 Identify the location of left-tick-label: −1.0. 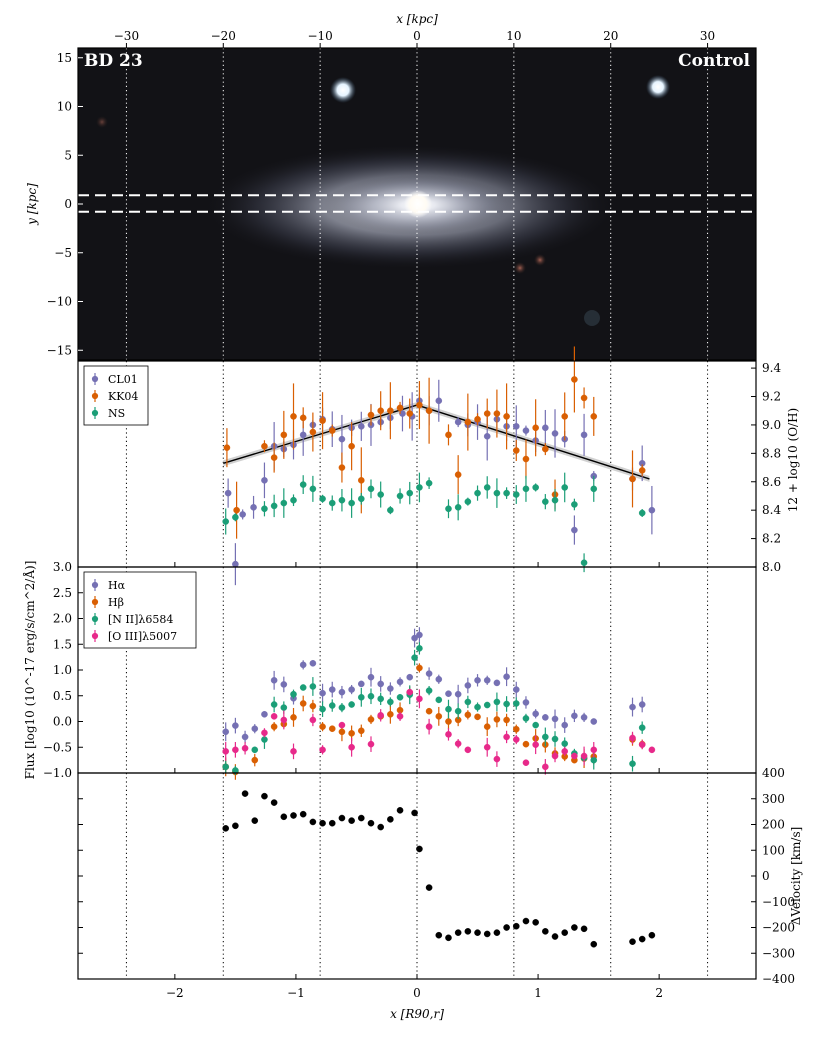
(57, 773).